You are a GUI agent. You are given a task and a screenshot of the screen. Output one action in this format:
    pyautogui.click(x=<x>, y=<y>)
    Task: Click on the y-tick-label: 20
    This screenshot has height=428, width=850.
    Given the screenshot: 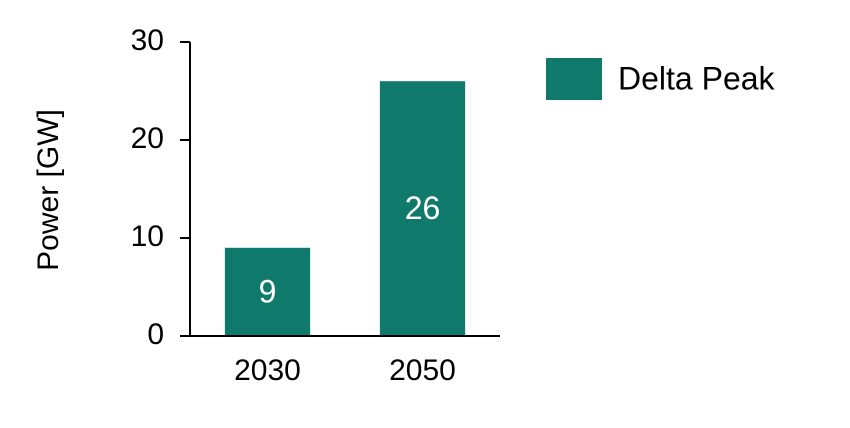 What is the action you would take?
    pyautogui.click(x=147, y=138)
    